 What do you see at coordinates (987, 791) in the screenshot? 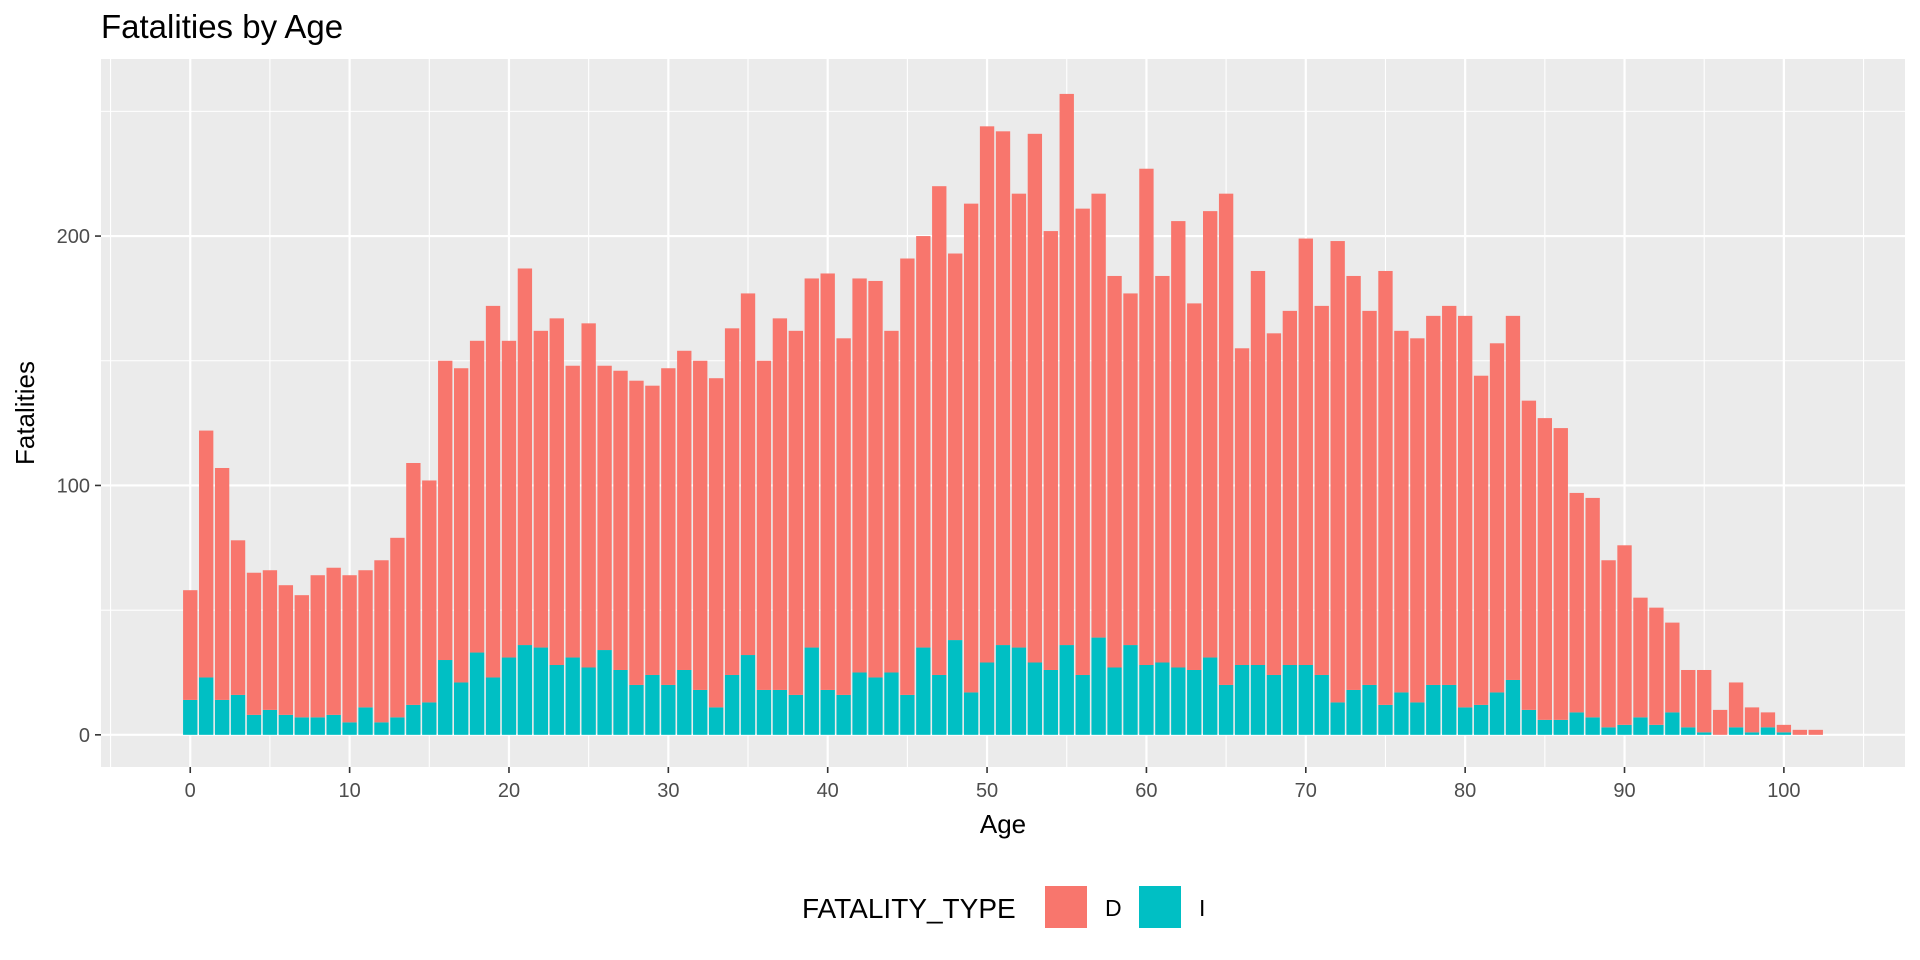
I see `x-tick-label: 50` at bounding box center [987, 791].